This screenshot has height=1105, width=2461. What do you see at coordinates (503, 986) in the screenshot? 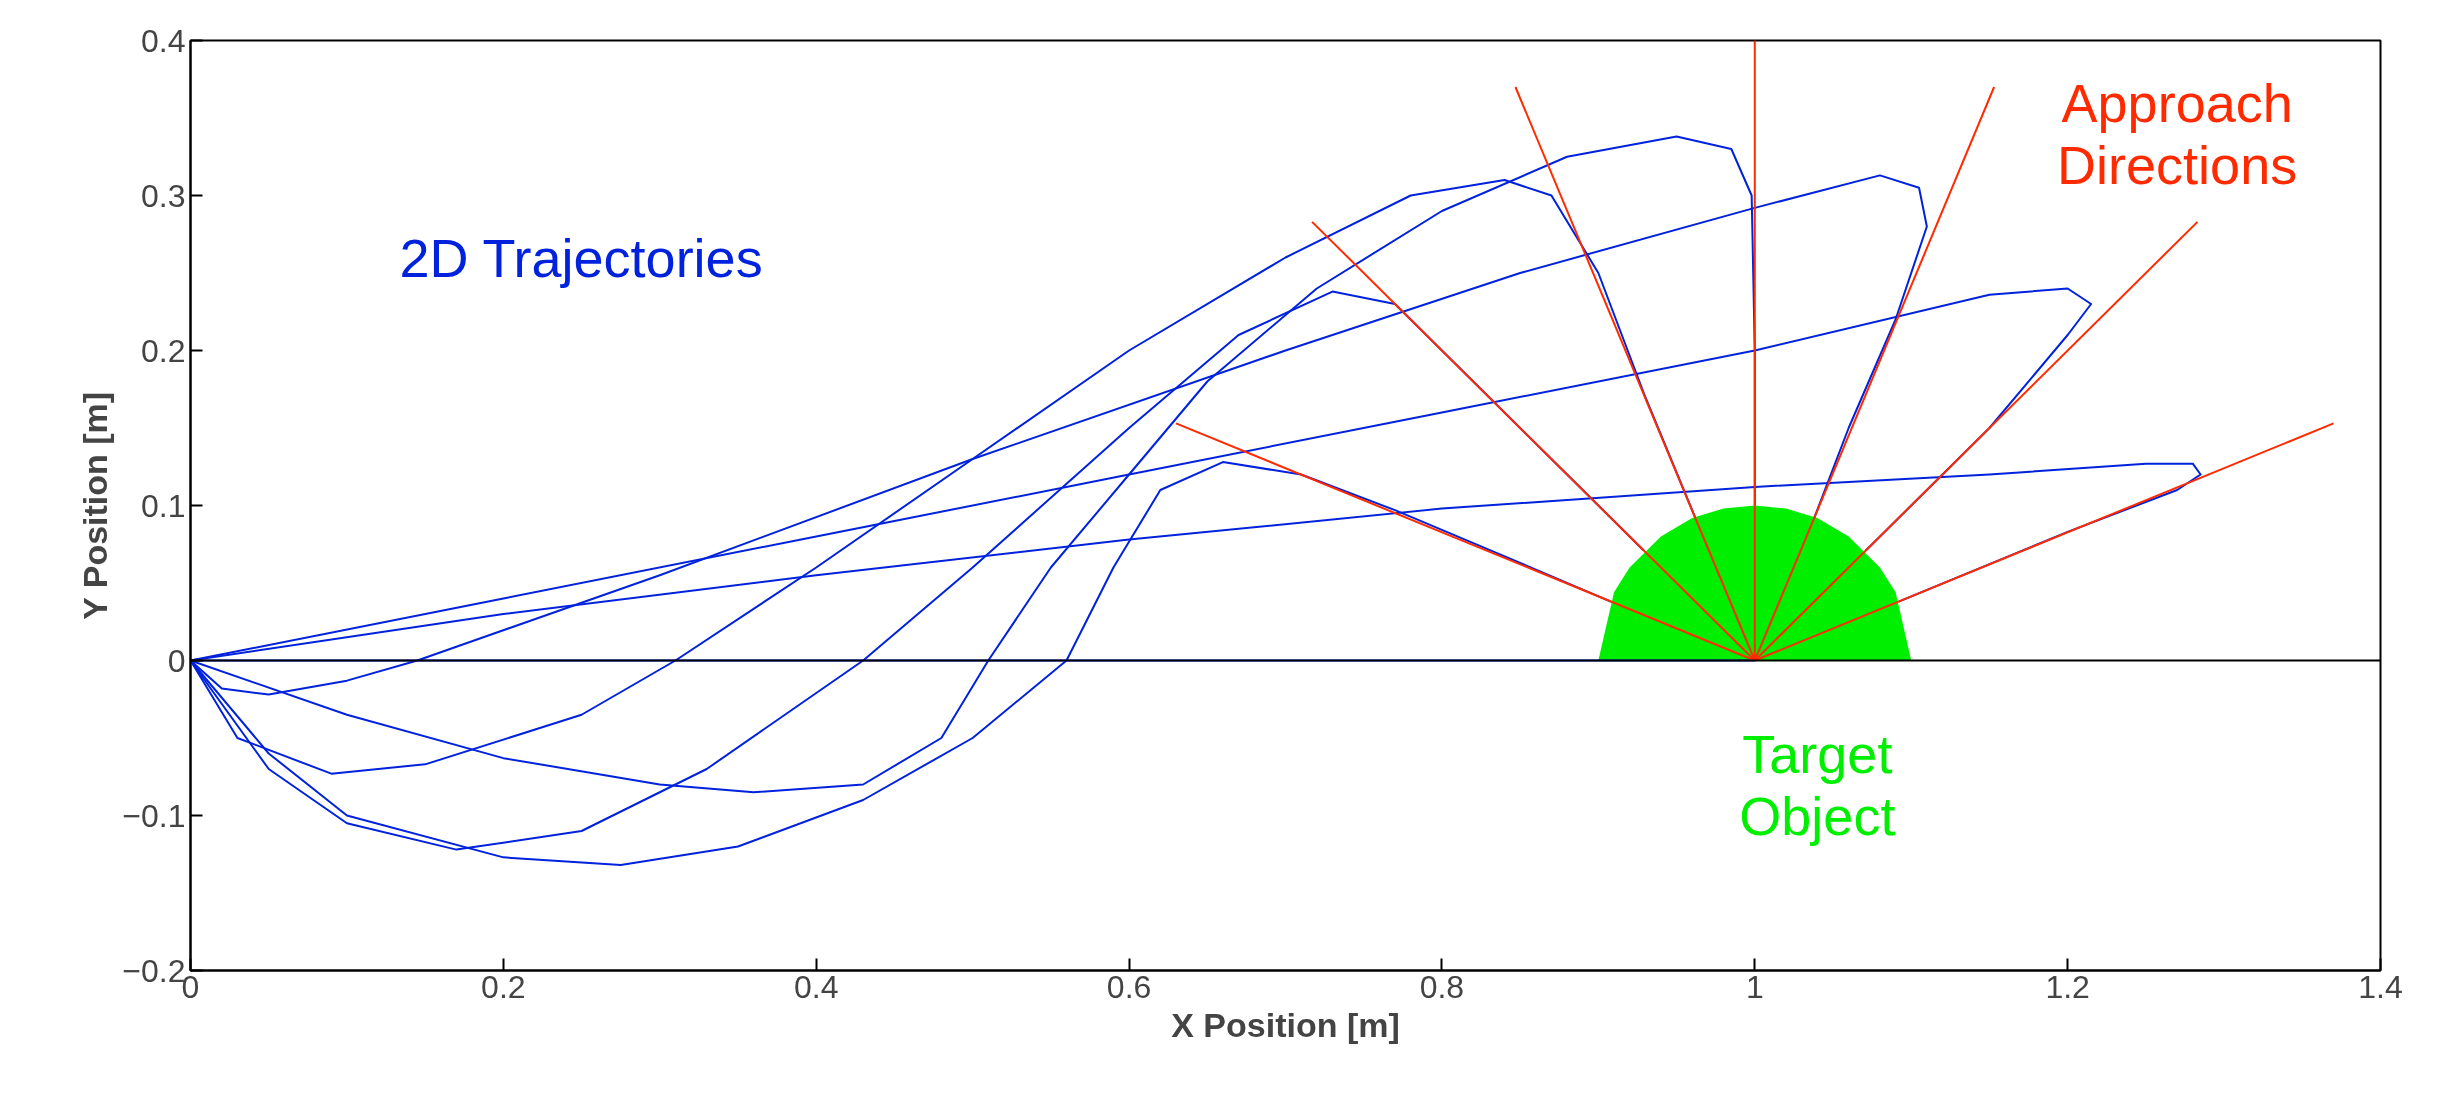
I see `x-tick-label: 0.2` at bounding box center [503, 986].